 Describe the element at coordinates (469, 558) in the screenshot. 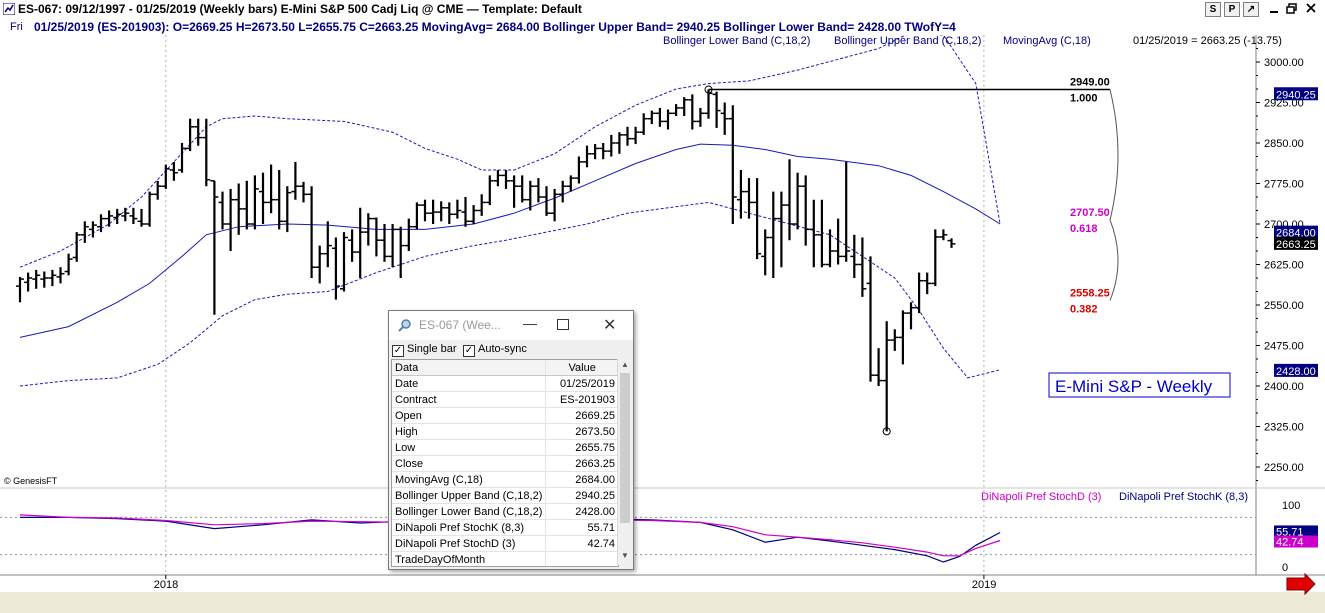

I see `data-row-label: TradeDayOfMonth` at that location.